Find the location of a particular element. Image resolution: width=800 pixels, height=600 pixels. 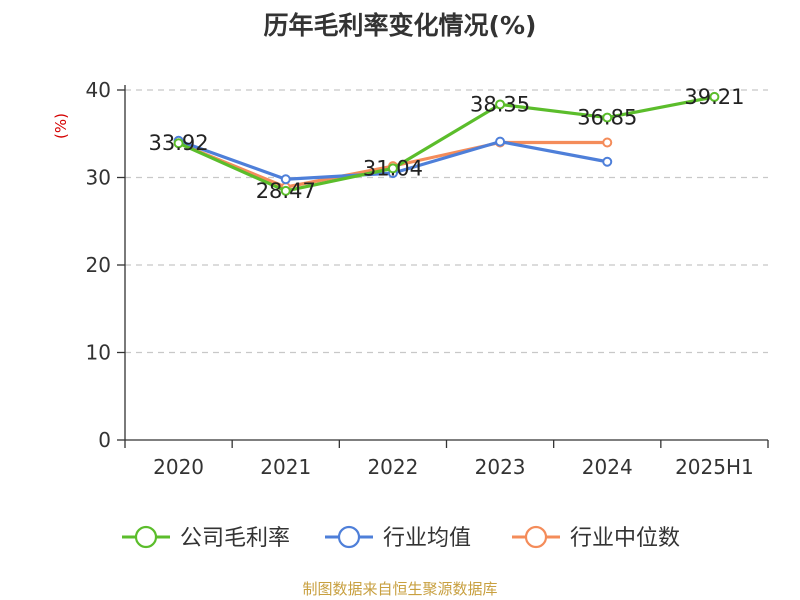

legend-item-label: 行业中位数 is located at coordinates (625, 538).